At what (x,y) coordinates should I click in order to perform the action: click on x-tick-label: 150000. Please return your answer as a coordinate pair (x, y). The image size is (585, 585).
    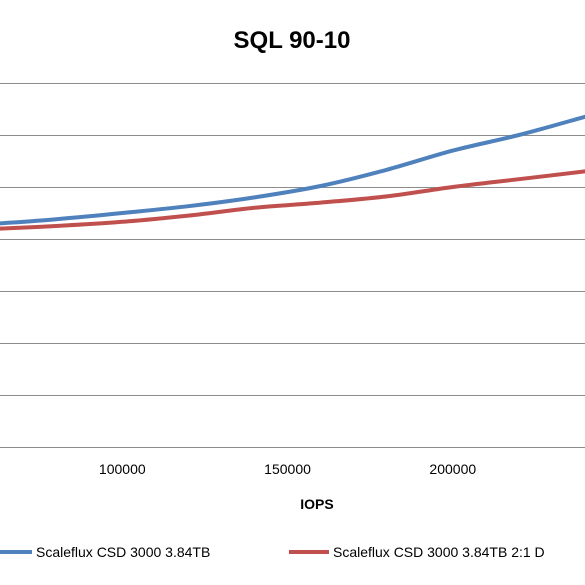
    Looking at the image, I should click on (287, 469).